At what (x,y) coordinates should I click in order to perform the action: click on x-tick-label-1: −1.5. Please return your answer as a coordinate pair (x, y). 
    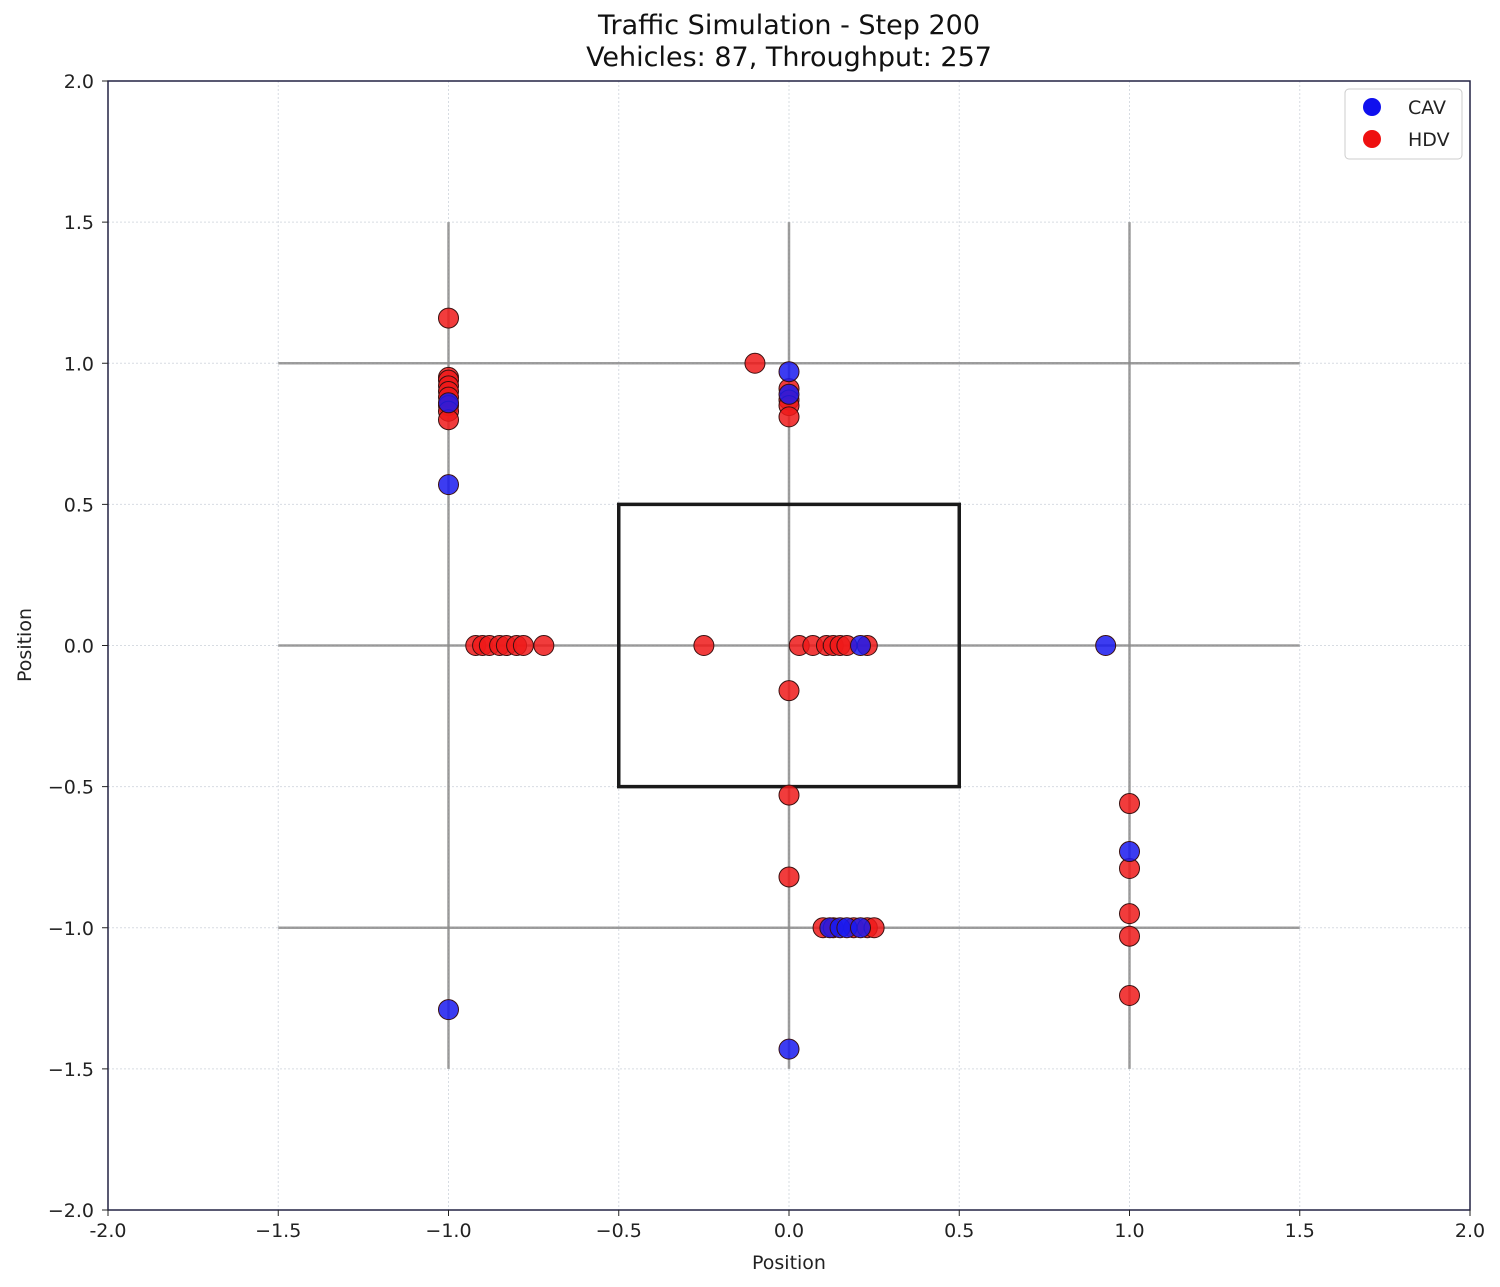
    Looking at the image, I should click on (278, 1231).